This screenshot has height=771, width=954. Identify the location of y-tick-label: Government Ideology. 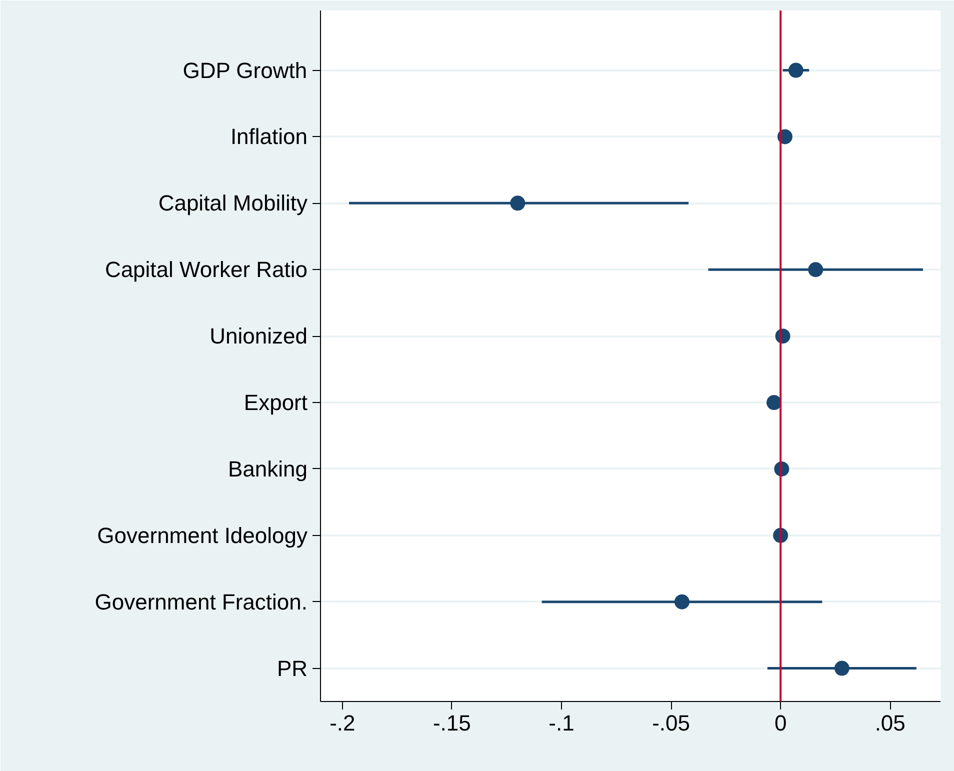
(202, 535).